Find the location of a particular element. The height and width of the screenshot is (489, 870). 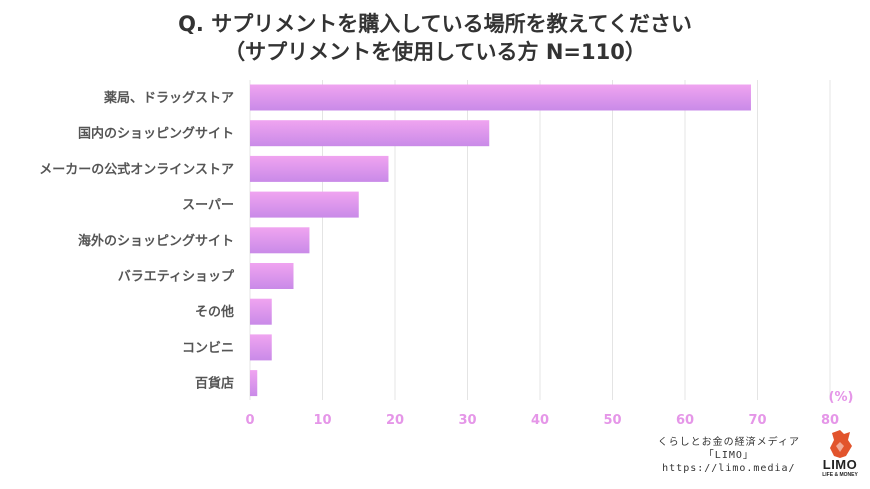

x-tick-label: 50 is located at coordinates (612, 420).